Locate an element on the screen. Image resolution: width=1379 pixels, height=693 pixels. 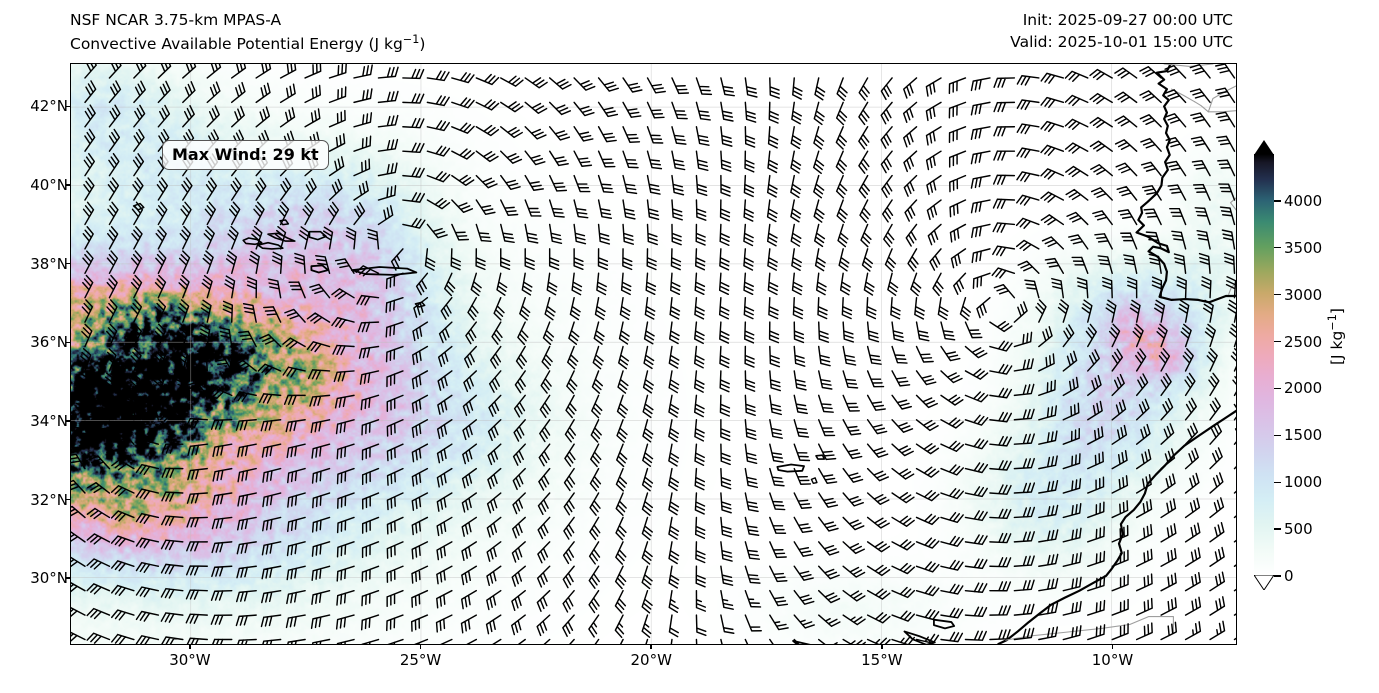
border-galicia-east is located at coordinates (1221, 99).